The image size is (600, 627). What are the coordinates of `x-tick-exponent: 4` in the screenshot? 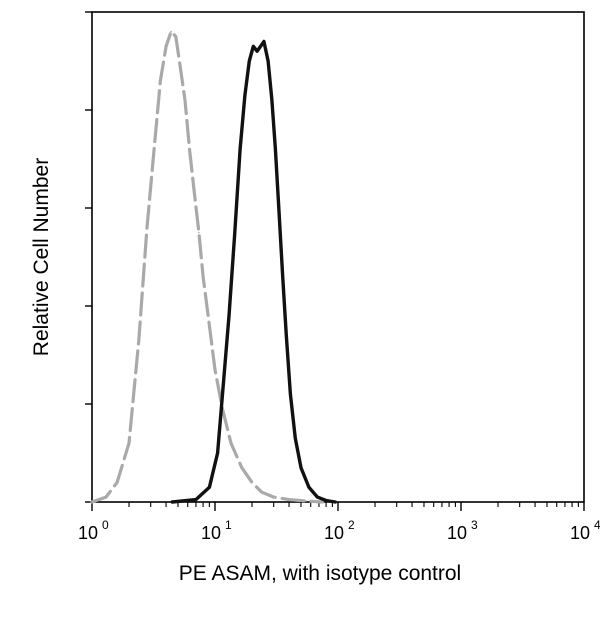 It's located at (597, 525).